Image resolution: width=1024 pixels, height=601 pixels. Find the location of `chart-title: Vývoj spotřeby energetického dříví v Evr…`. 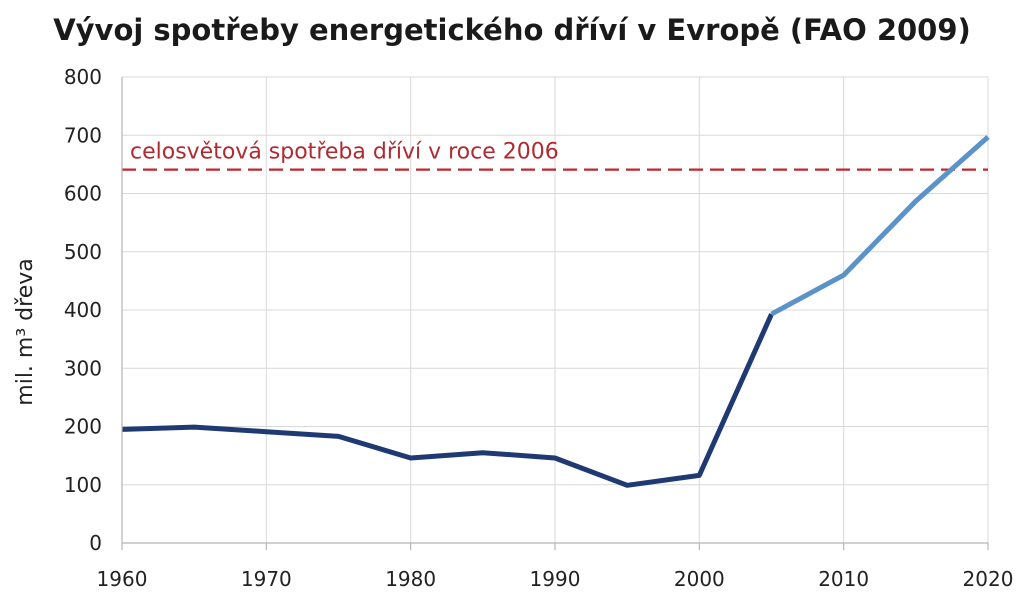

chart-title: Vývoj spotřeby energetického dříví v Evr… is located at coordinates (512, 30).